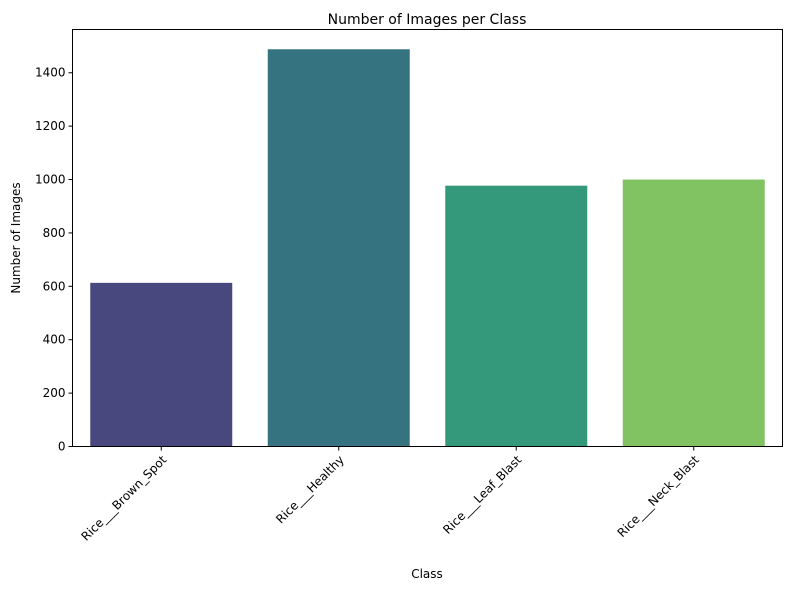  What do you see at coordinates (50, 180) in the screenshot?
I see `y-tick-label: 1000` at bounding box center [50, 180].